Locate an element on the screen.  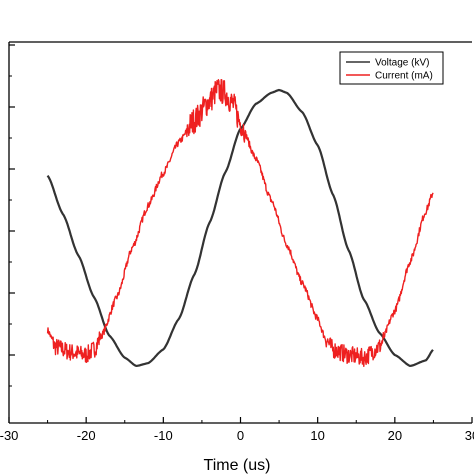
legend-box is located at coordinates (391, 68).